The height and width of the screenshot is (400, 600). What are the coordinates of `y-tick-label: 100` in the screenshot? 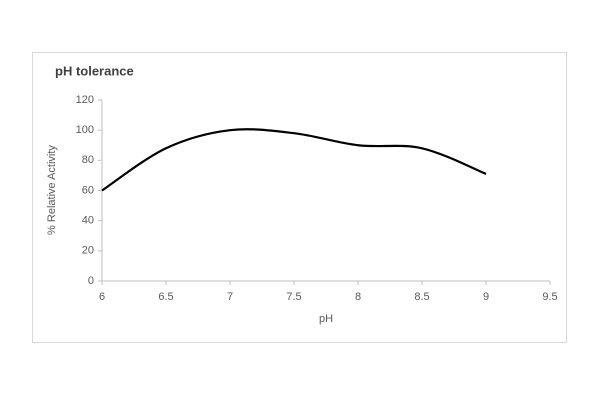 It's located at (85, 130).